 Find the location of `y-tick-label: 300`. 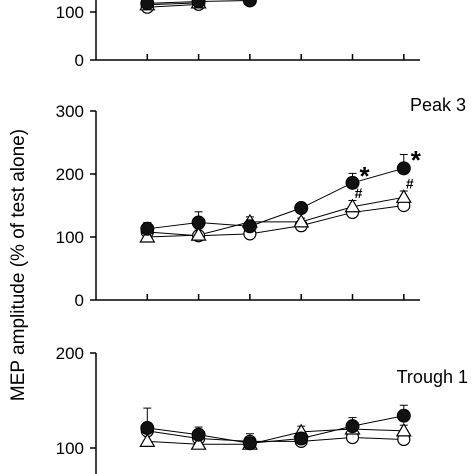

y-tick-label: 300 is located at coordinates (70, 111).